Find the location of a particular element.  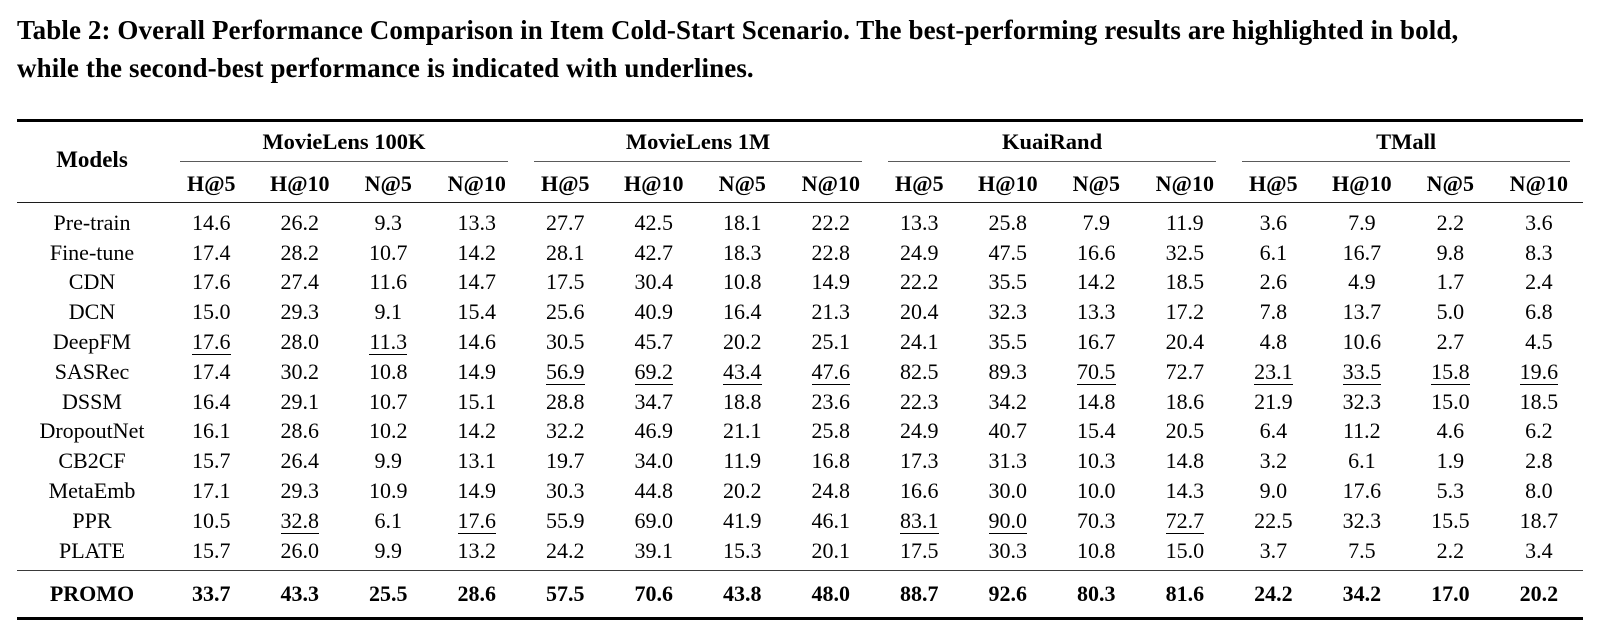

metric-value: 24.1 is located at coordinates (919, 342).